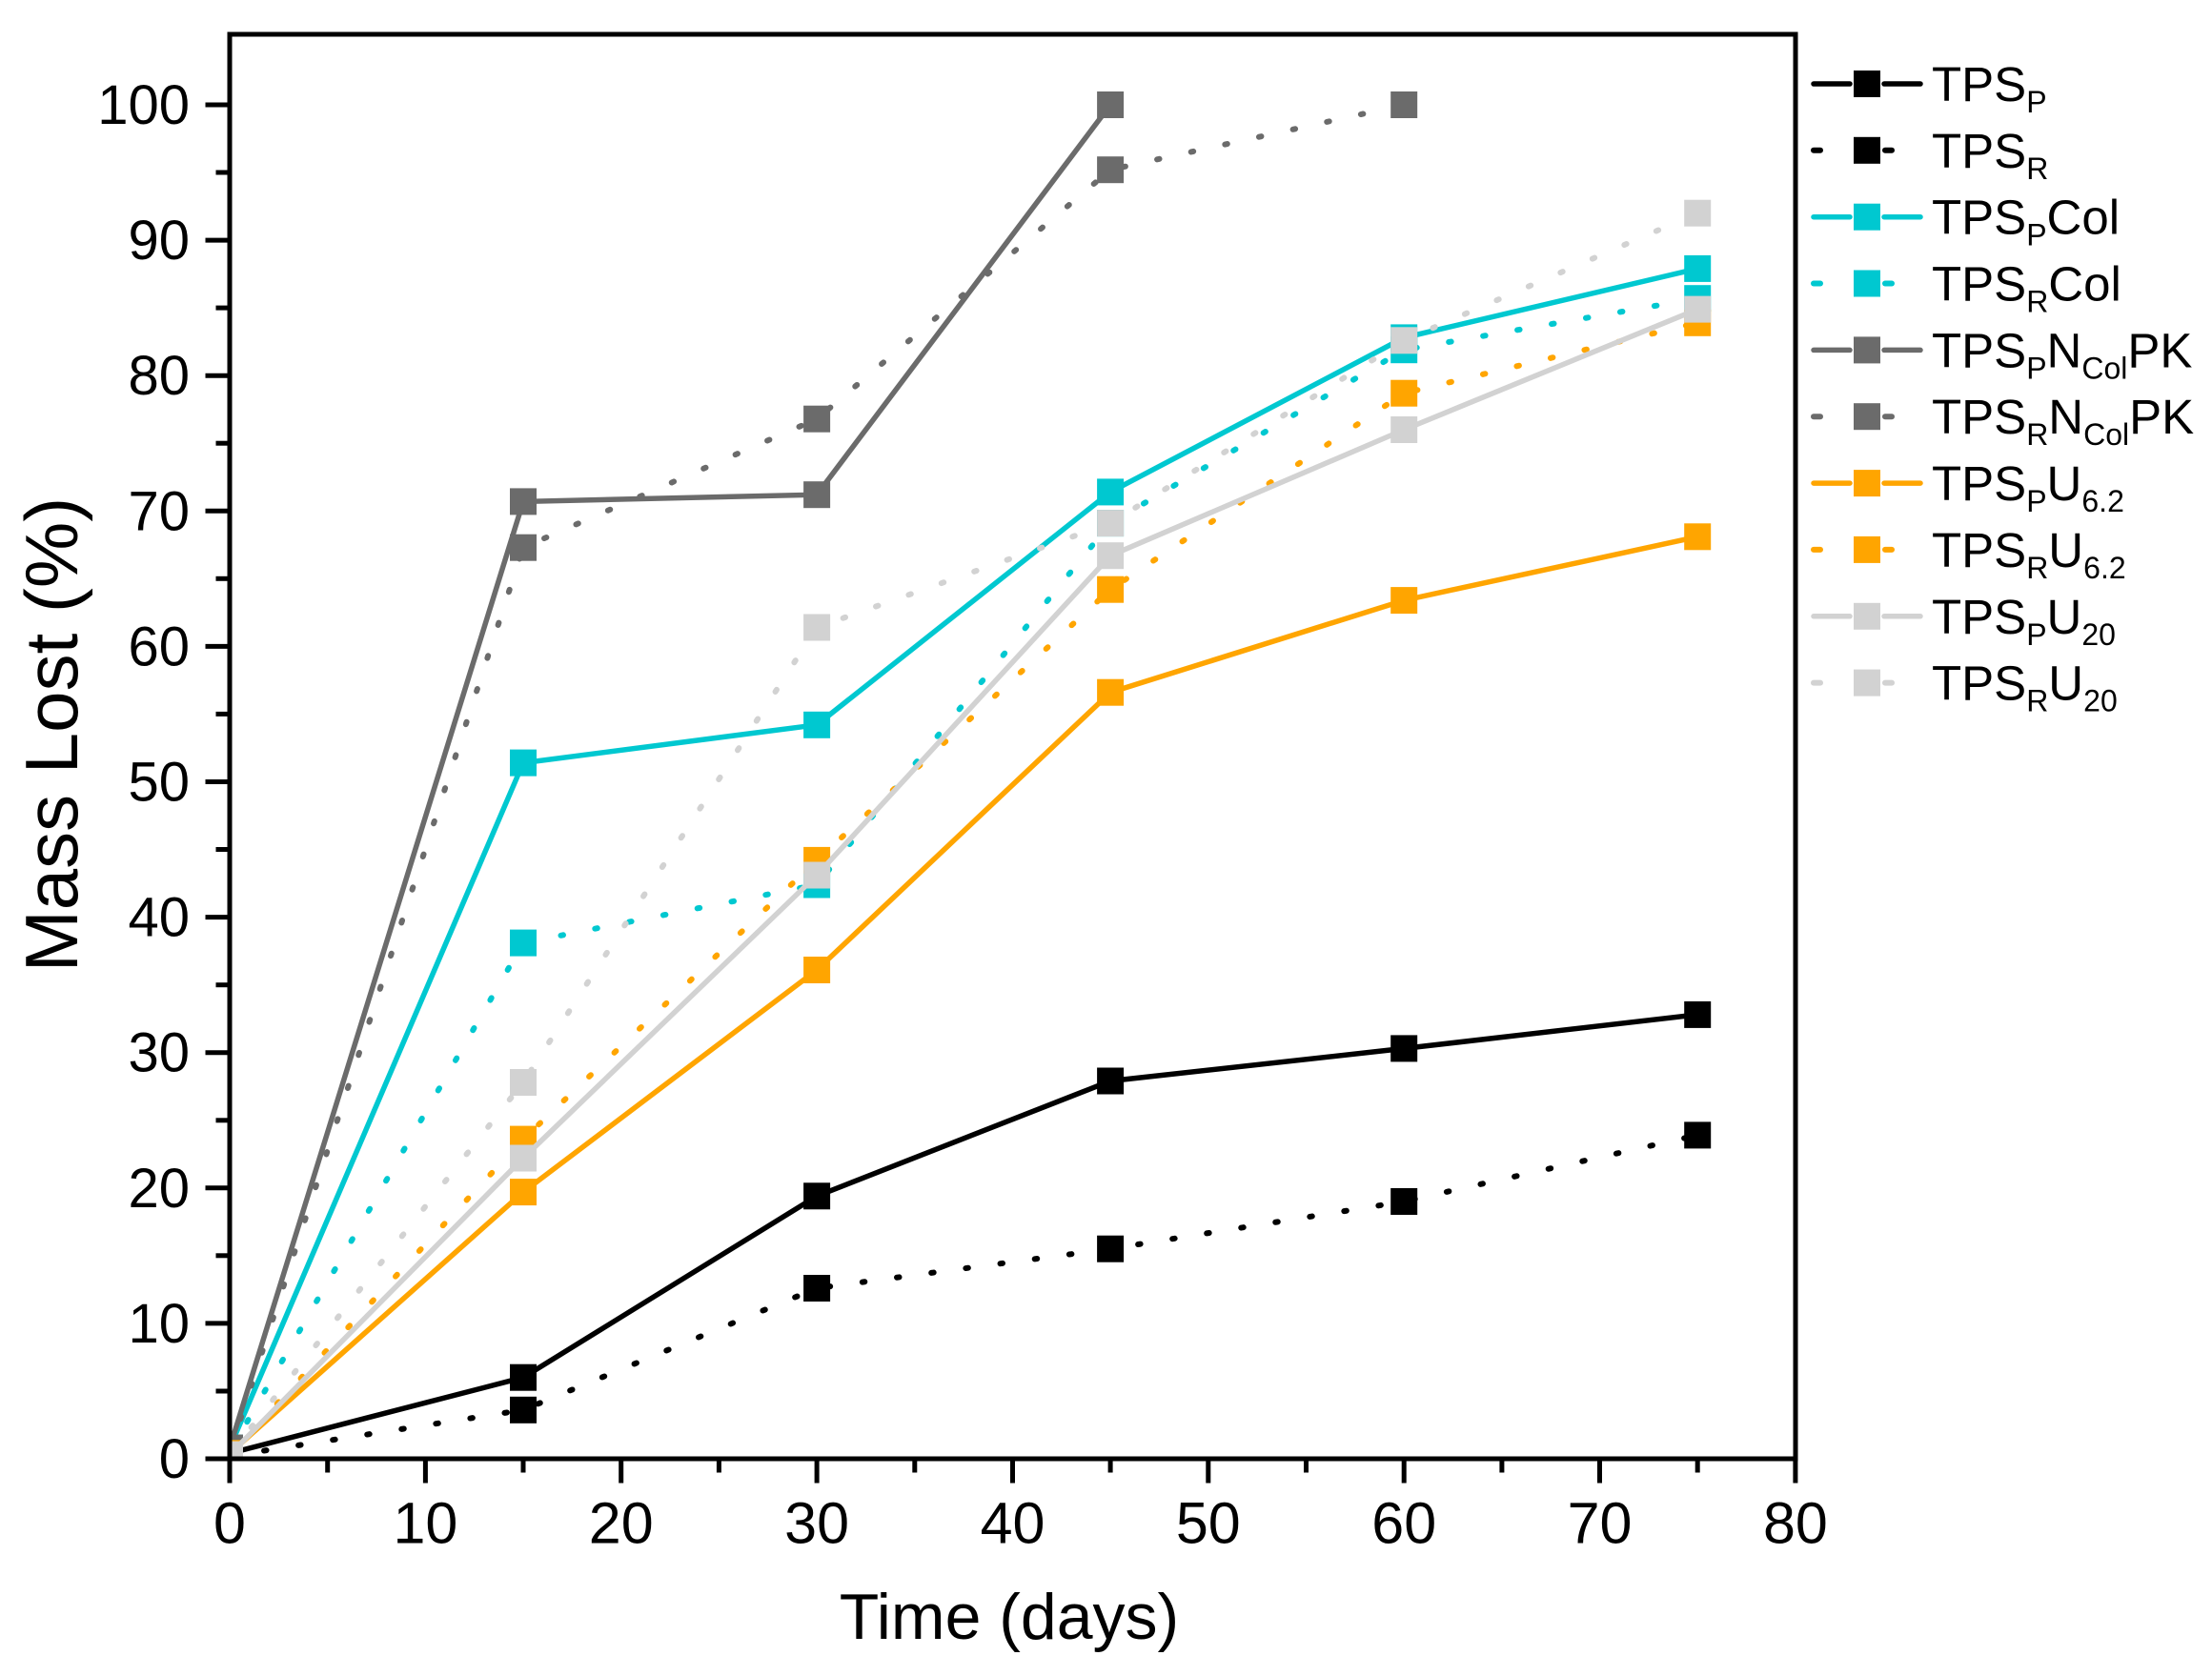 The width and height of the screenshot is (2212, 1676). What do you see at coordinates (1990, 155) in the screenshot?
I see `svg-text: TPSR​` at bounding box center [1990, 155].